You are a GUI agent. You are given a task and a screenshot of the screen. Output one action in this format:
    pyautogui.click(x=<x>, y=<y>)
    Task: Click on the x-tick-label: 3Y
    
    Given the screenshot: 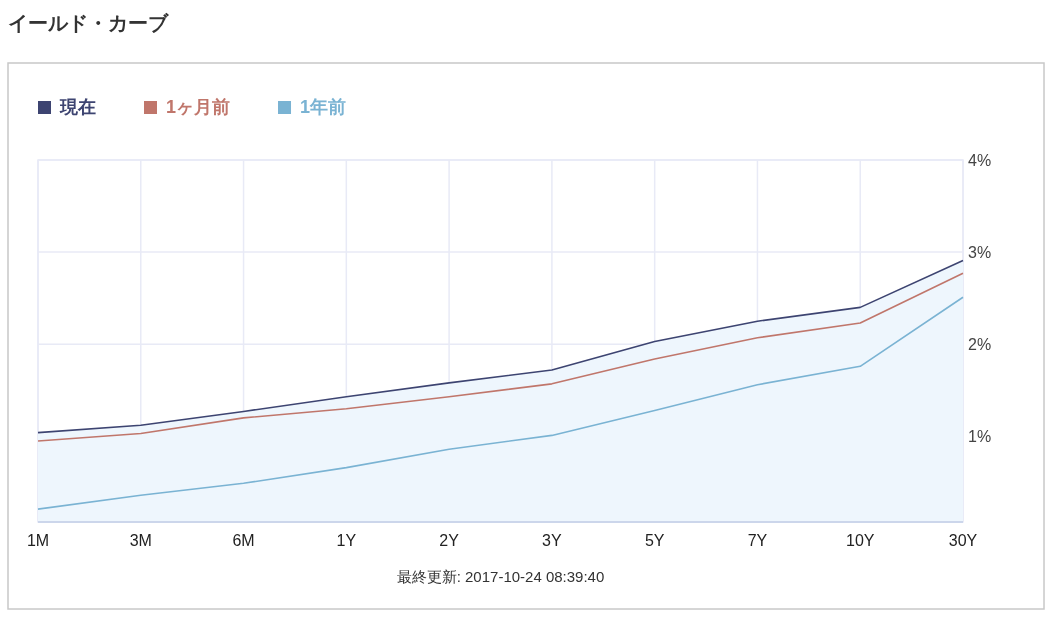 What is the action you would take?
    pyautogui.click(x=552, y=540)
    